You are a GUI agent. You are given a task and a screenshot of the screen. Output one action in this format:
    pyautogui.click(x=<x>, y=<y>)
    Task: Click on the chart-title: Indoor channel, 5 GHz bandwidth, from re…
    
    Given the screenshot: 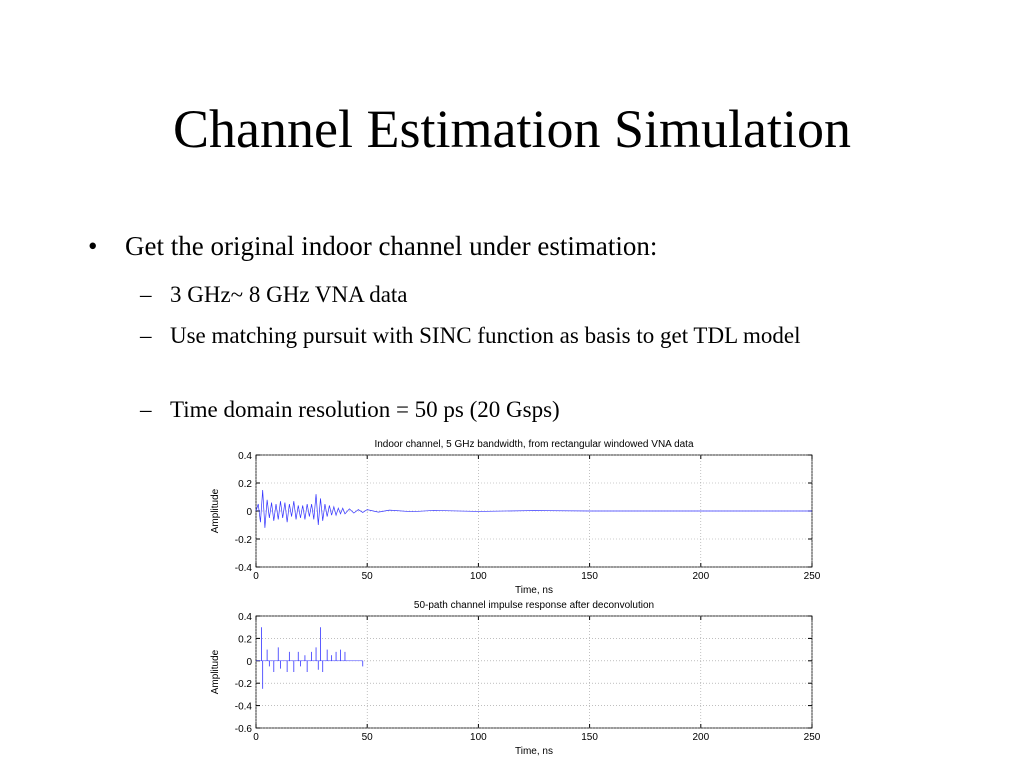 What is the action you would take?
    pyautogui.click(x=534, y=444)
    